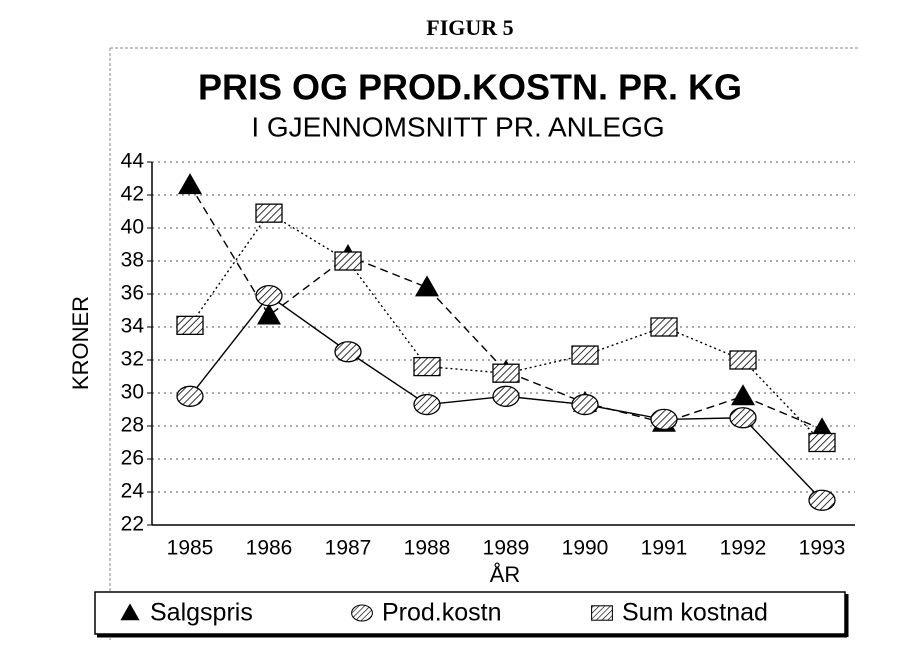 The image size is (915, 651). What do you see at coordinates (427, 548) in the screenshot?
I see `x-tick-label: 1988` at bounding box center [427, 548].